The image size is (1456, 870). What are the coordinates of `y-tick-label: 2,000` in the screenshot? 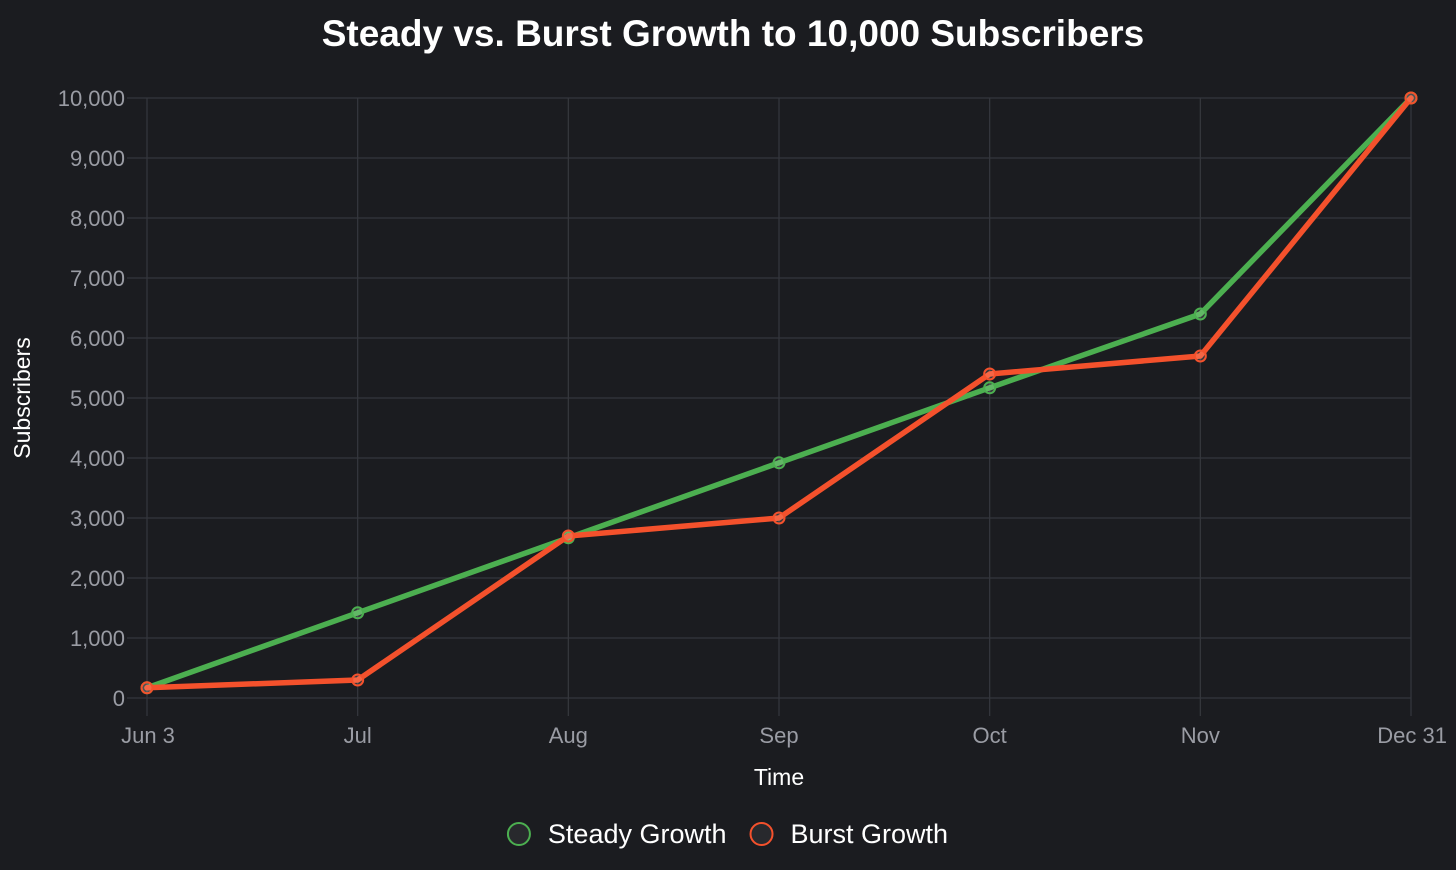 It's located at (97, 578).